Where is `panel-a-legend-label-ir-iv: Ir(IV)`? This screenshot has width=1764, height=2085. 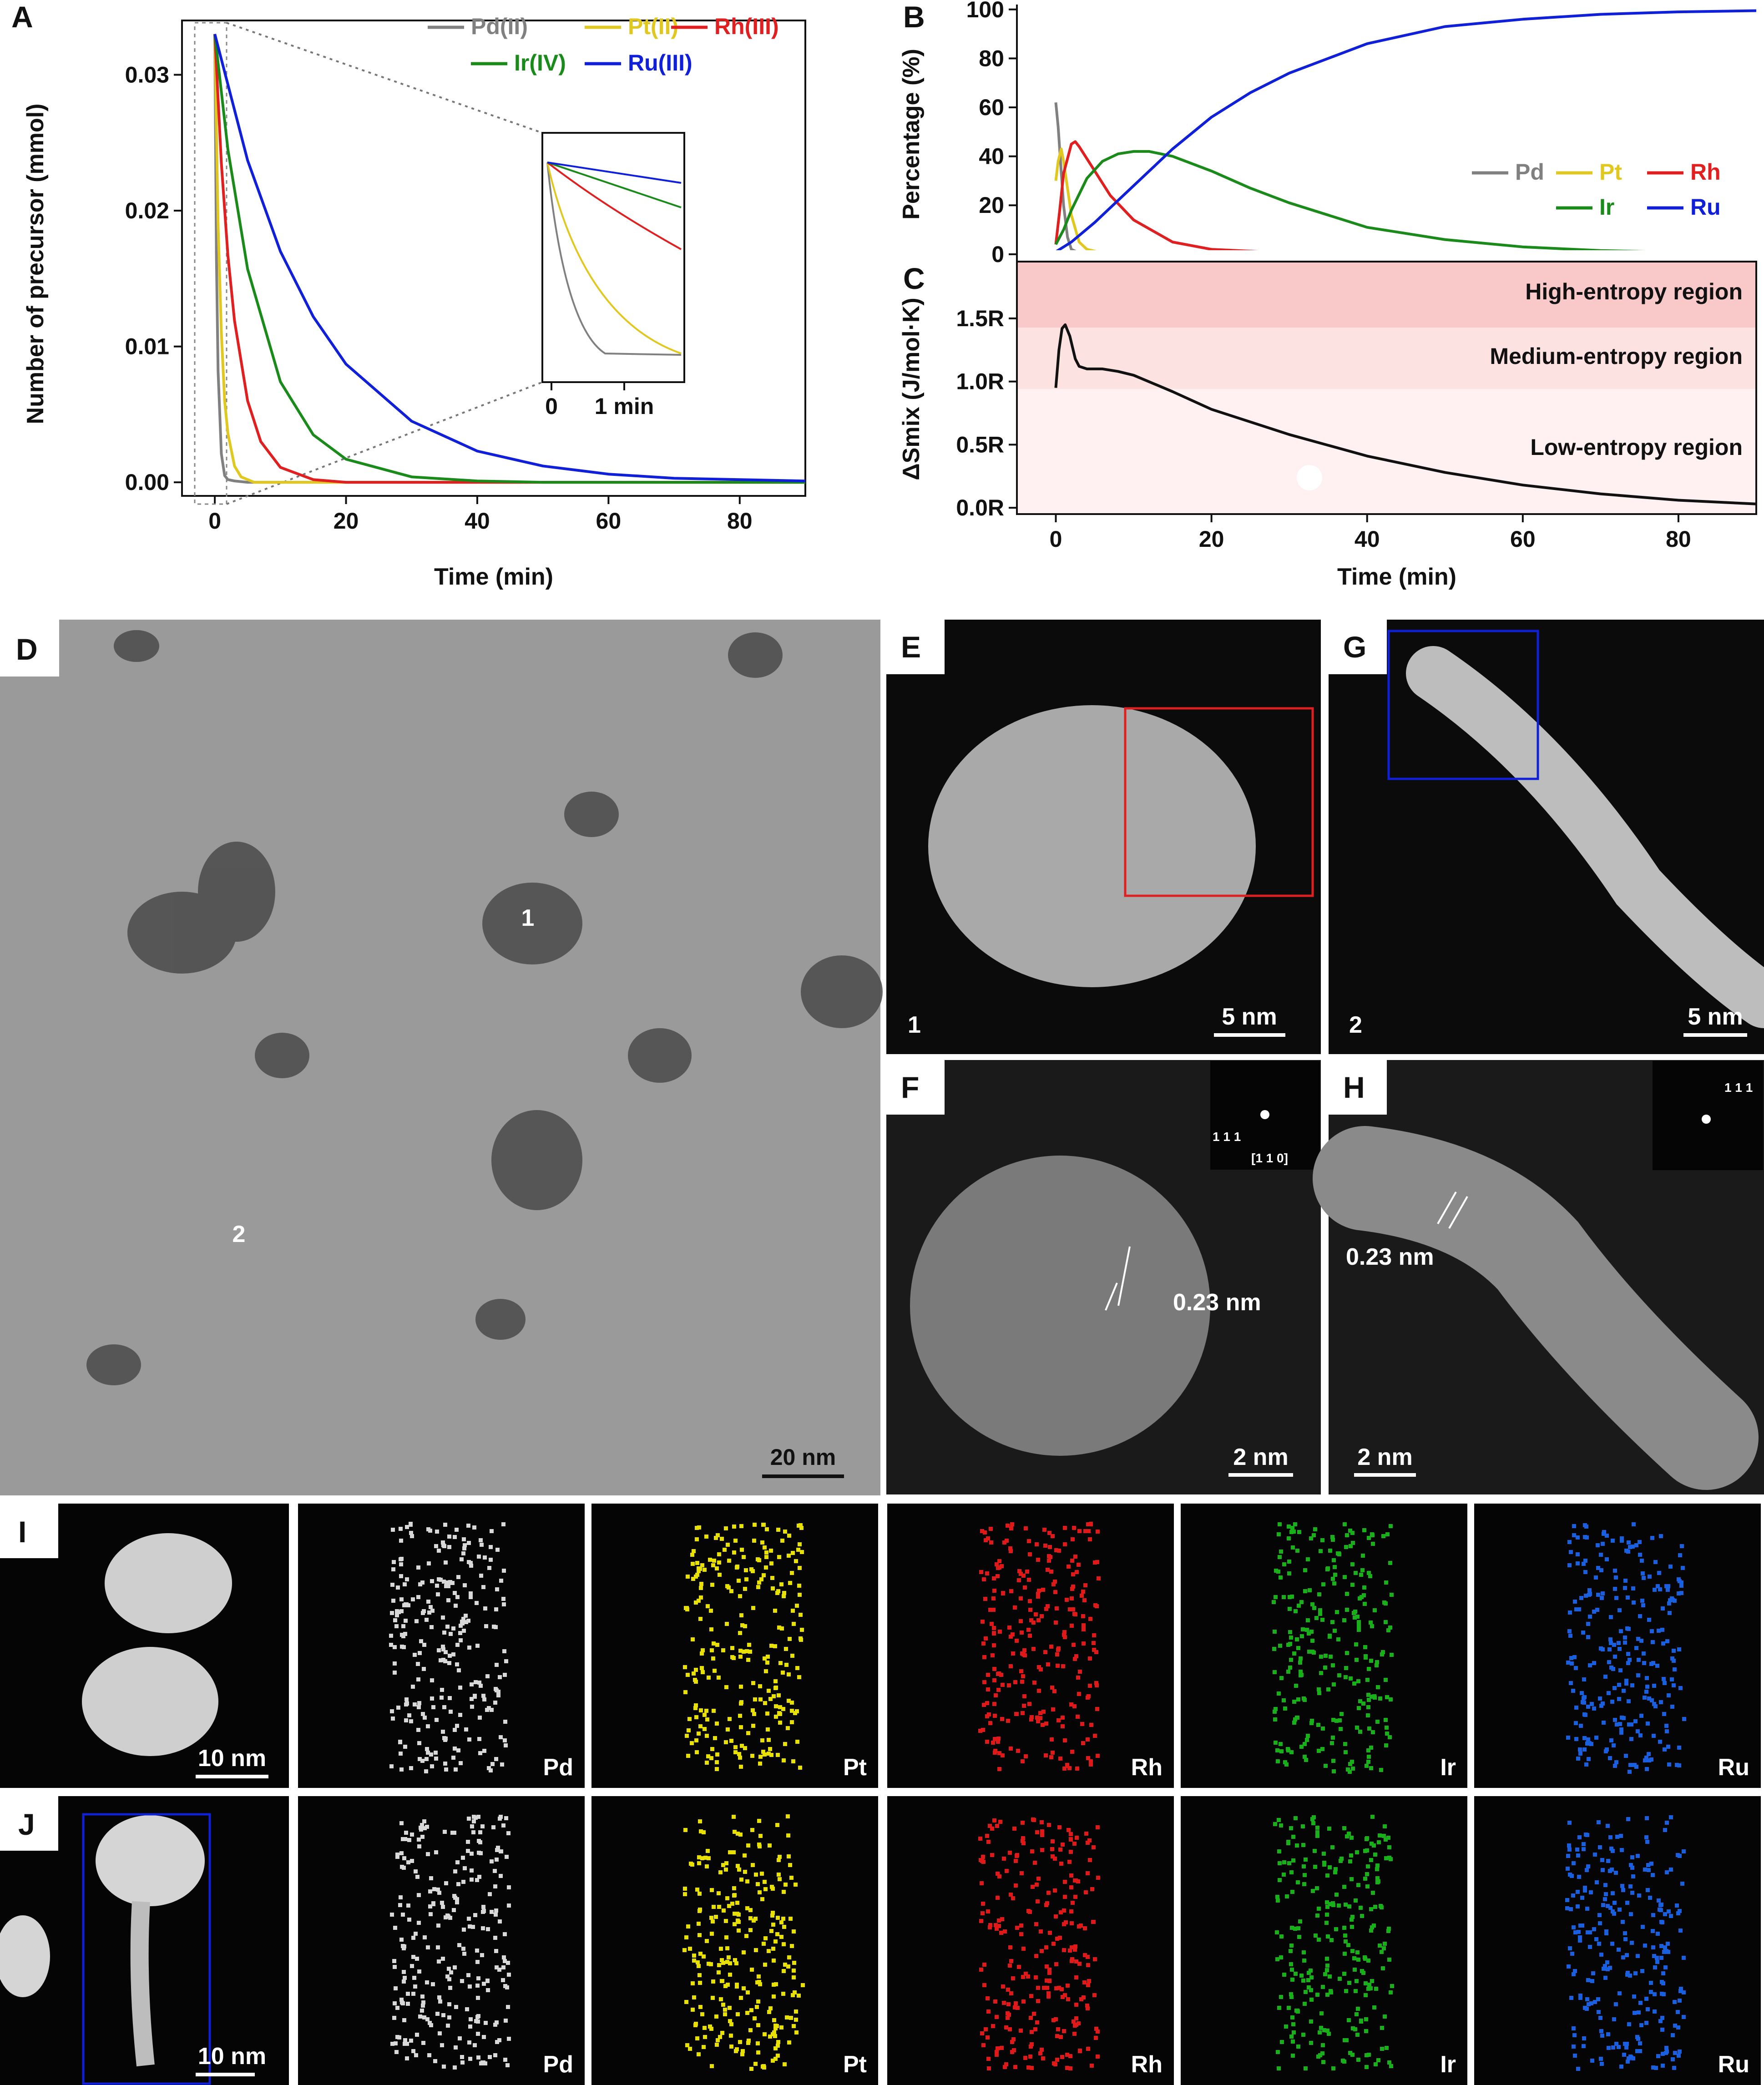 panel-a-legend-label-ir-iv: Ir(IV) is located at coordinates (540, 63).